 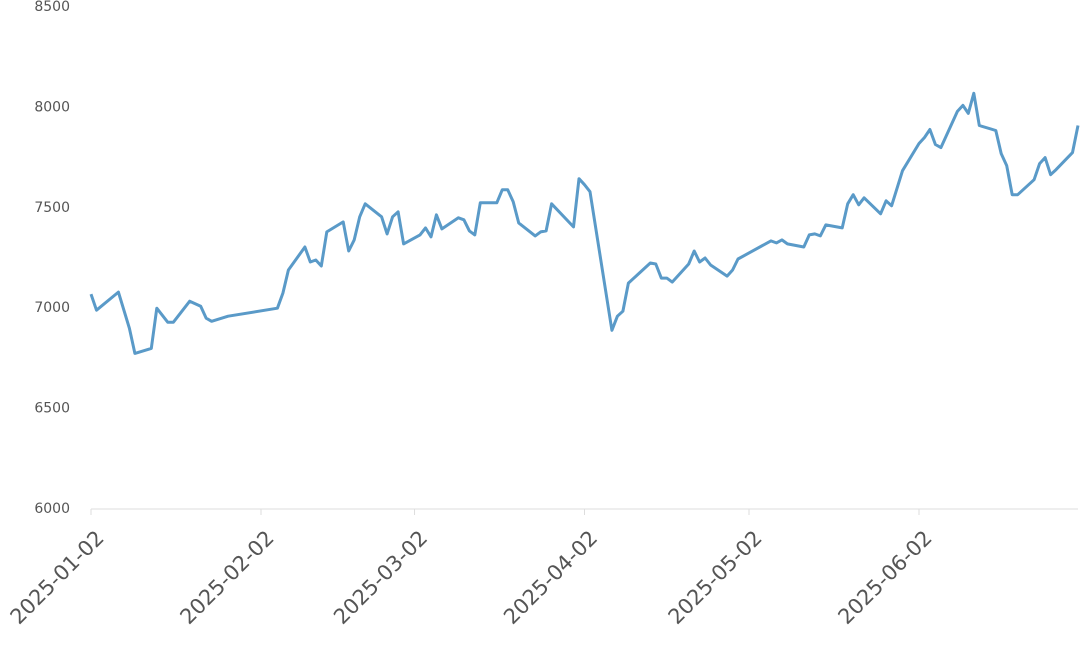 I want to click on y-tick-label: 8000, so click(x=52, y=107).